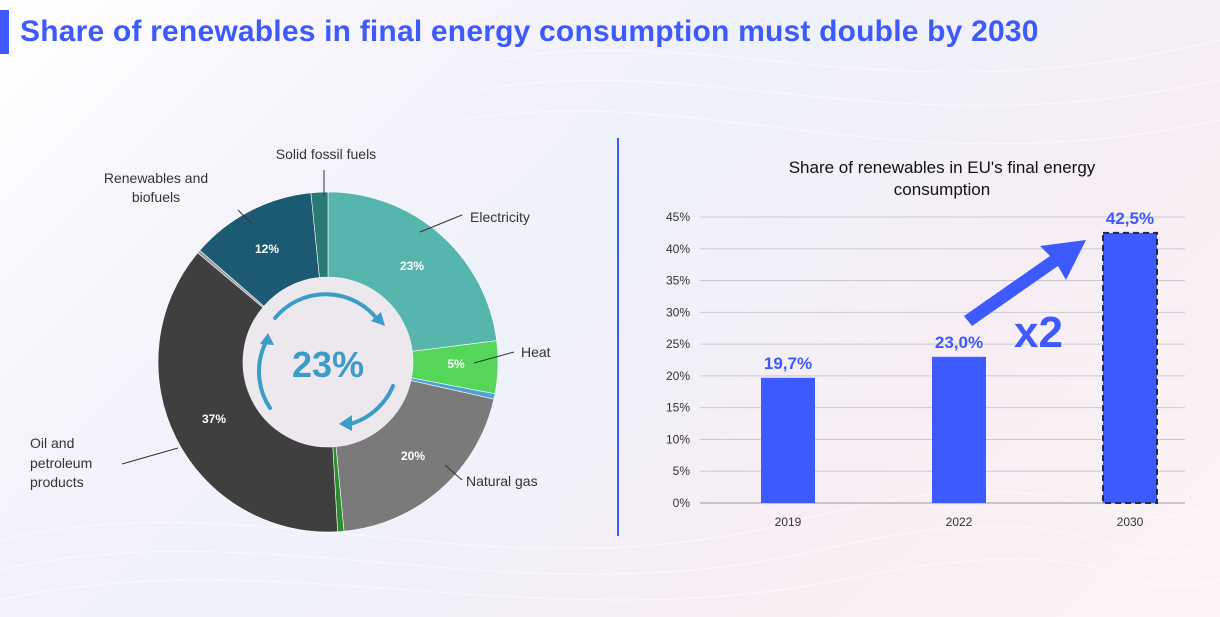 The height and width of the screenshot is (617, 1220). What do you see at coordinates (788, 522) in the screenshot?
I see `x-tick-label-2019: 2019` at bounding box center [788, 522].